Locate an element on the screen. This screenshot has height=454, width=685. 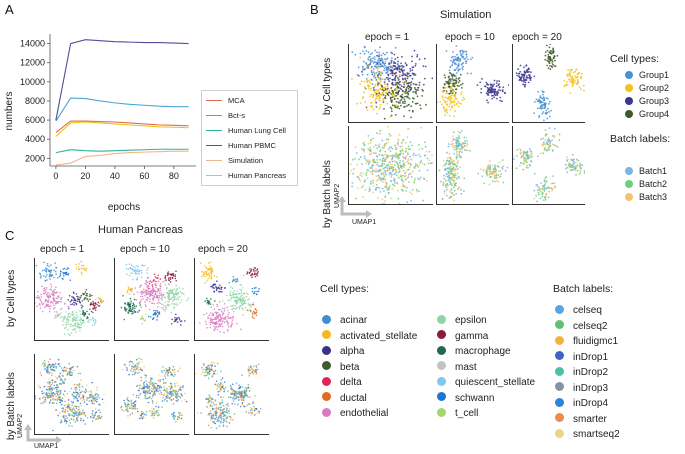
y-tick-label: 8000 is located at coordinates (35, 101).